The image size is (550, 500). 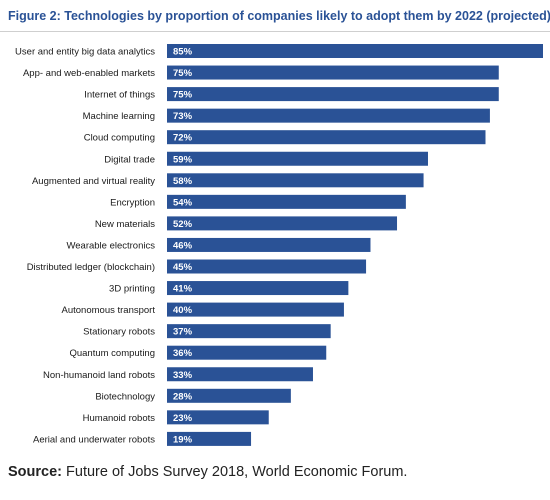 What do you see at coordinates (183, 138) in the screenshot?
I see `bar-value-label: 72%` at bounding box center [183, 138].